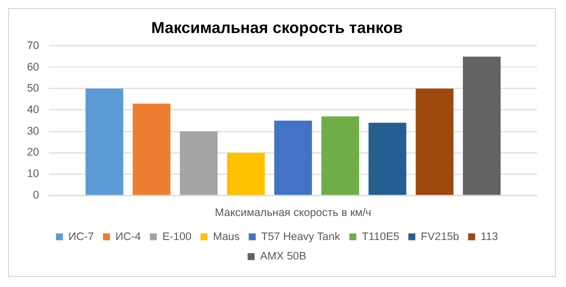 This screenshot has width=566, height=287. I want to click on x-tick-label: Максимальная скорость в км/ч, so click(293, 212).